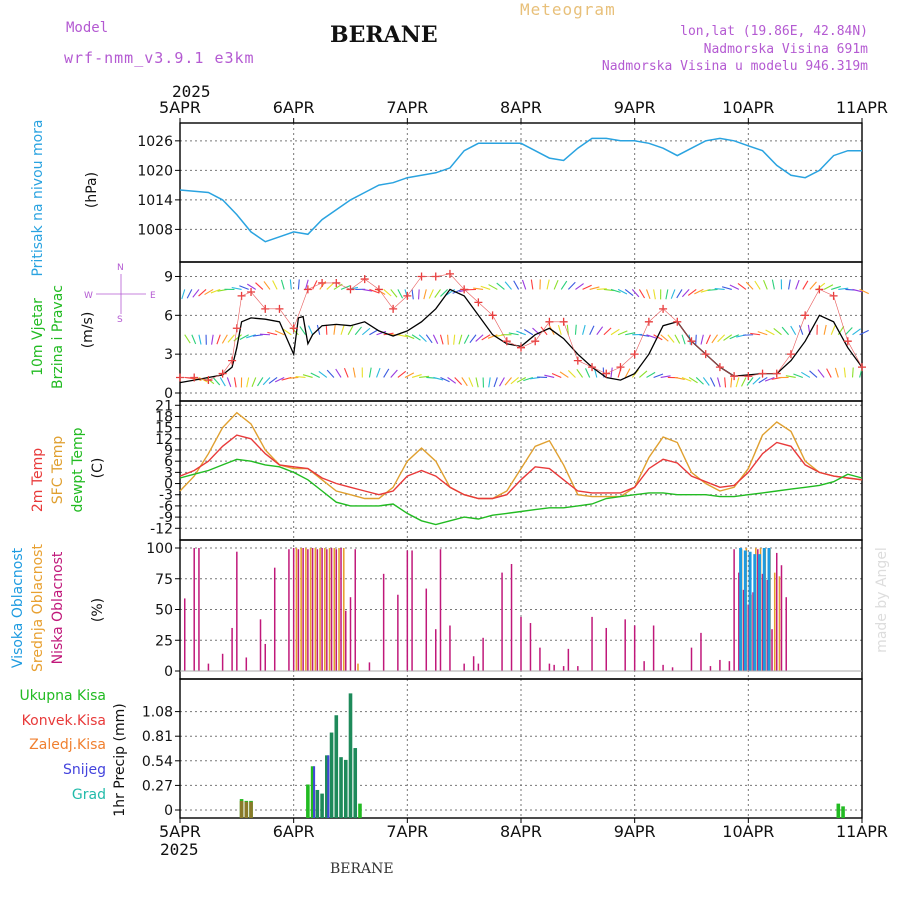 The height and width of the screenshot is (900, 900). Describe the element at coordinates (521, 107) in the screenshot. I see `x-tick-label-top: 8APR` at that location.